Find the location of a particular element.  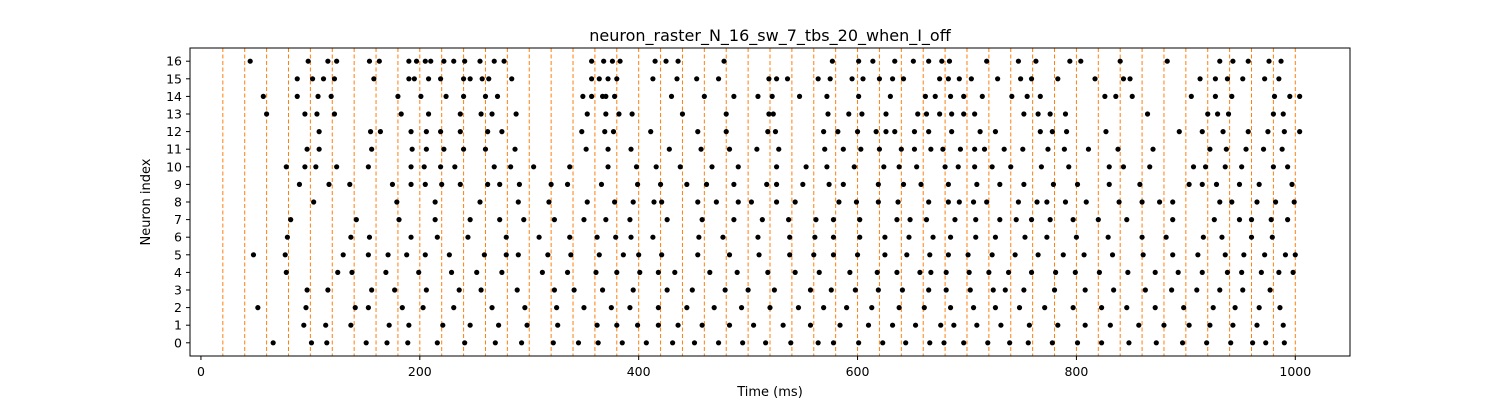

x-tick-label: 400 is located at coordinates (639, 371).